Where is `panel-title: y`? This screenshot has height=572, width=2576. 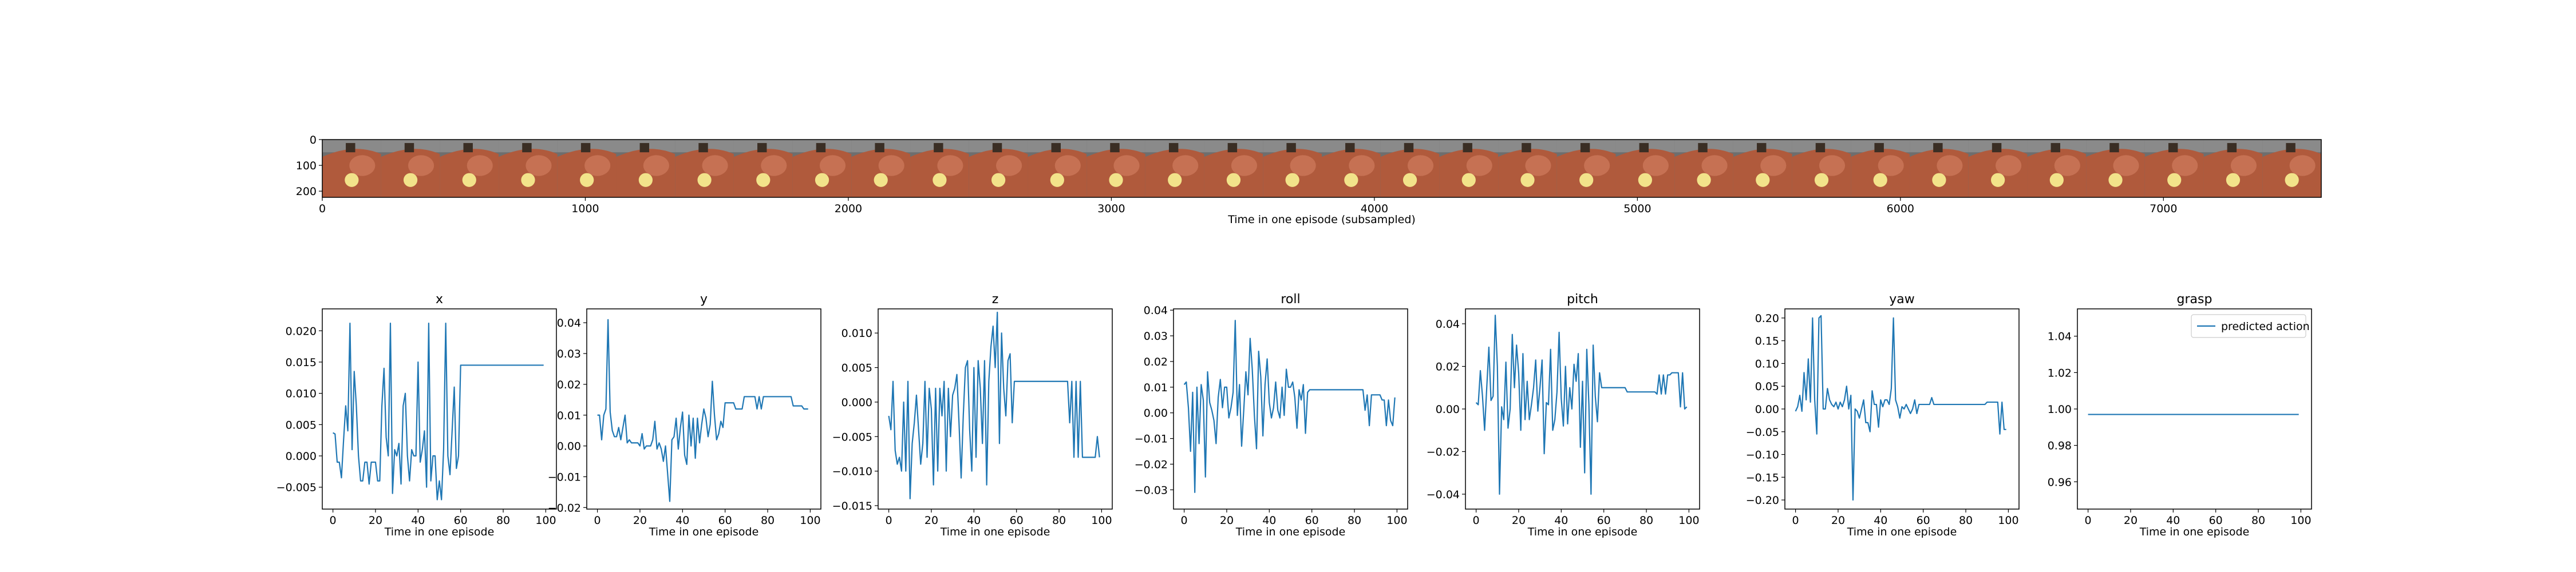 panel-title: y is located at coordinates (704, 299).